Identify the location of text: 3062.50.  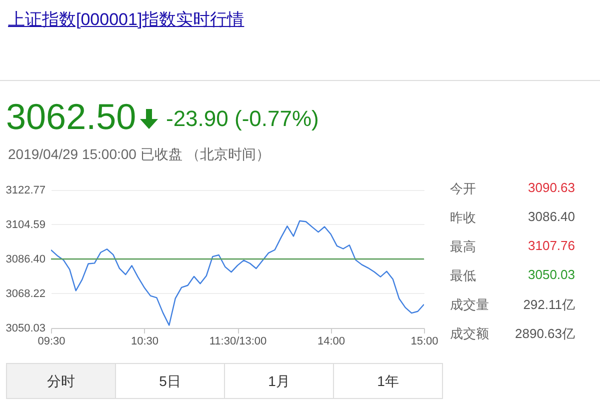
(71, 117).